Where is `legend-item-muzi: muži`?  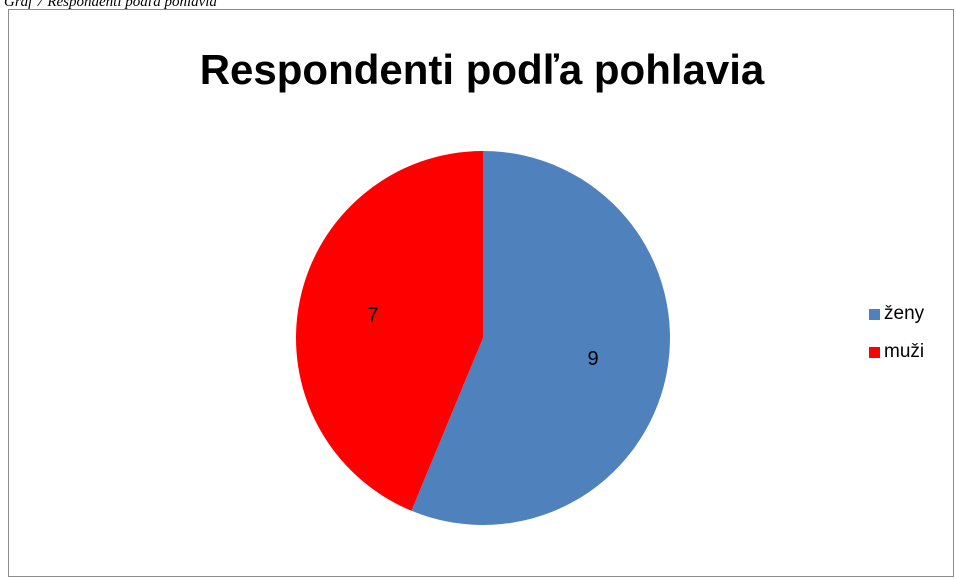 legend-item-muzi: muži is located at coordinates (896, 352).